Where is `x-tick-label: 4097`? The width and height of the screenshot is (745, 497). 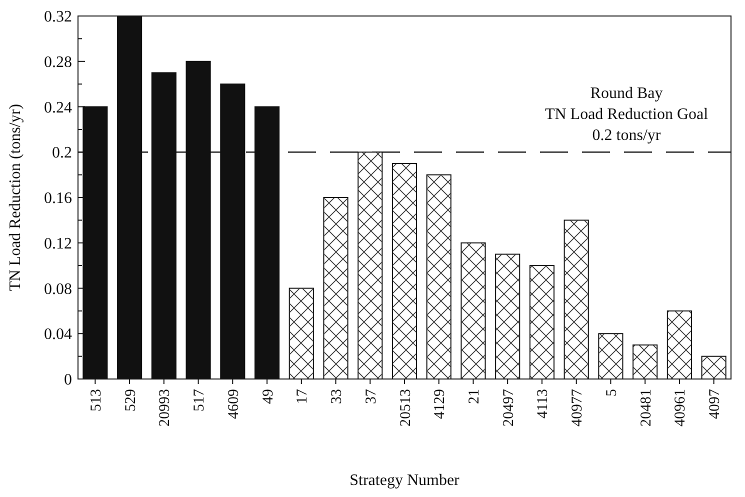 x-tick-label: 4097 is located at coordinates (715, 403).